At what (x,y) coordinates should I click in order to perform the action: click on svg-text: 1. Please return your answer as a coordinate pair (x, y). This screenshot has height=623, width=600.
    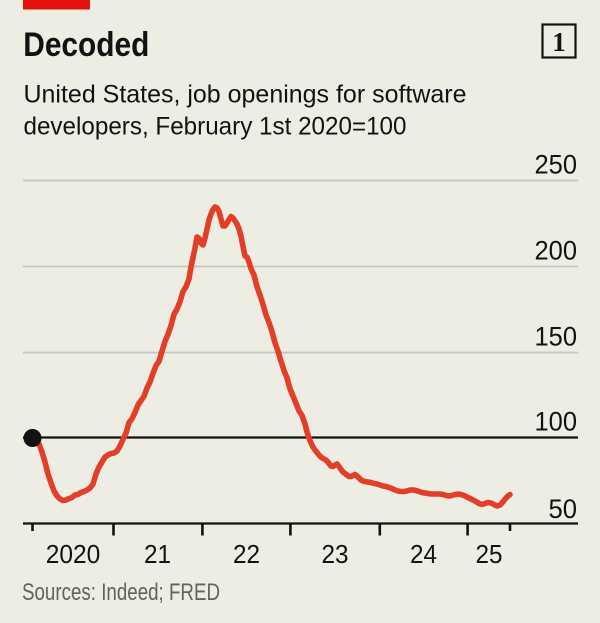
    Looking at the image, I should click on (559, 42).